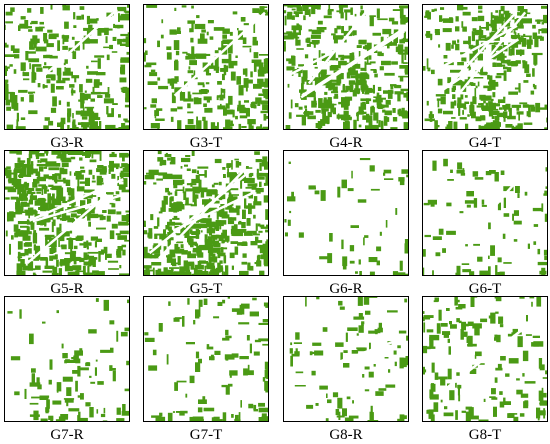  What do you see at coordinates (67, 289) in the screenshot?
I see `panel-caption: G5-R` at bounding box center [67, 289].